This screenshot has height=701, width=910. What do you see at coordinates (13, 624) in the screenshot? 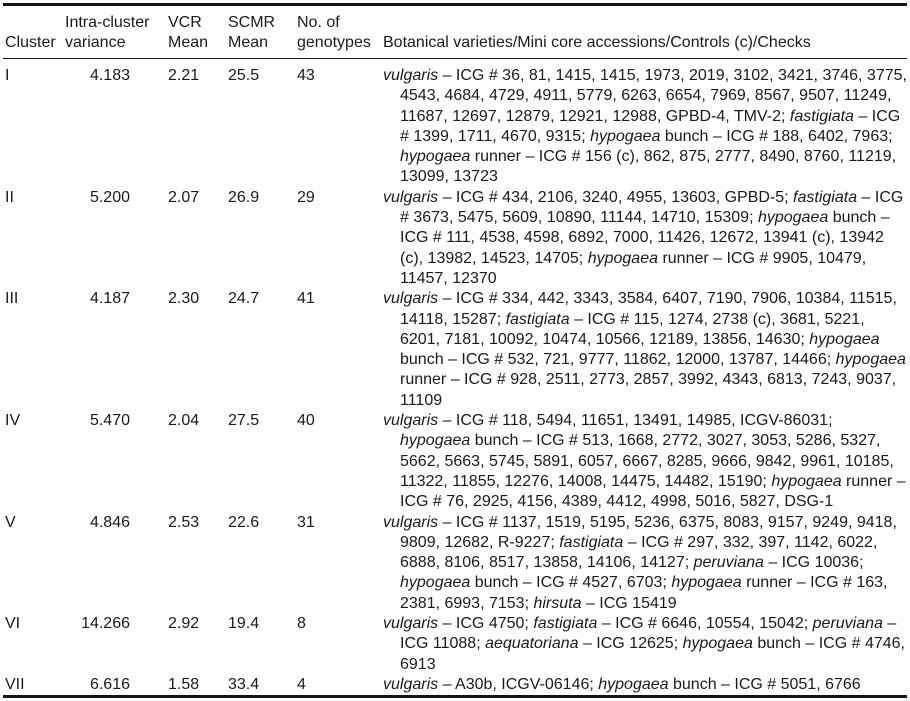
I see `cluster-cell: VI` at bounding box center [13, 624].